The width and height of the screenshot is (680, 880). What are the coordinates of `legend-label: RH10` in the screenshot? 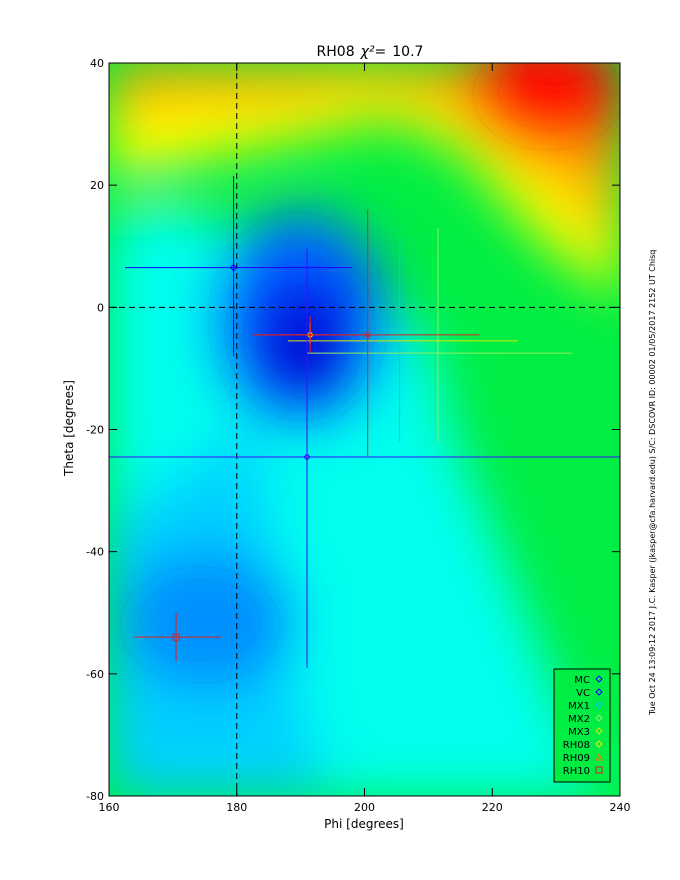 It's located at (576, 771).